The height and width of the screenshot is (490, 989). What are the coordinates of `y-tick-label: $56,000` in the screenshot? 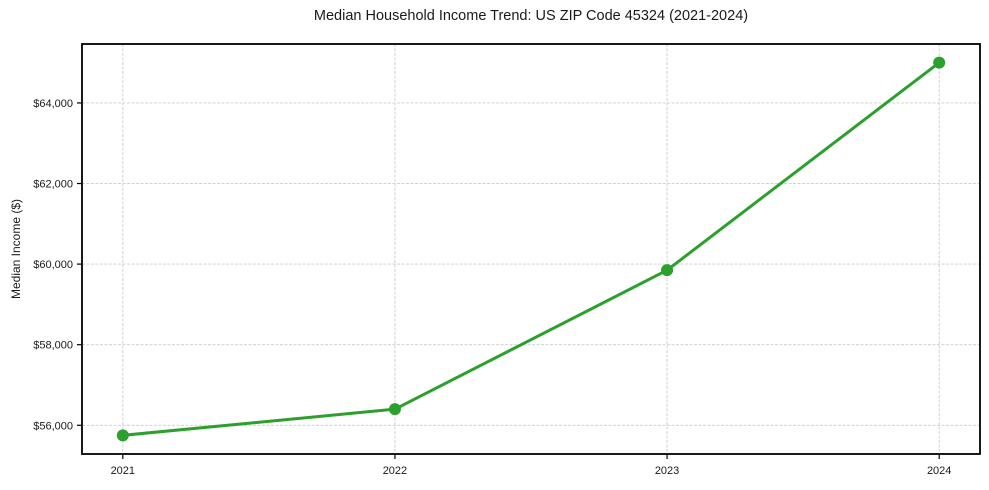 It's located at (53, 426).